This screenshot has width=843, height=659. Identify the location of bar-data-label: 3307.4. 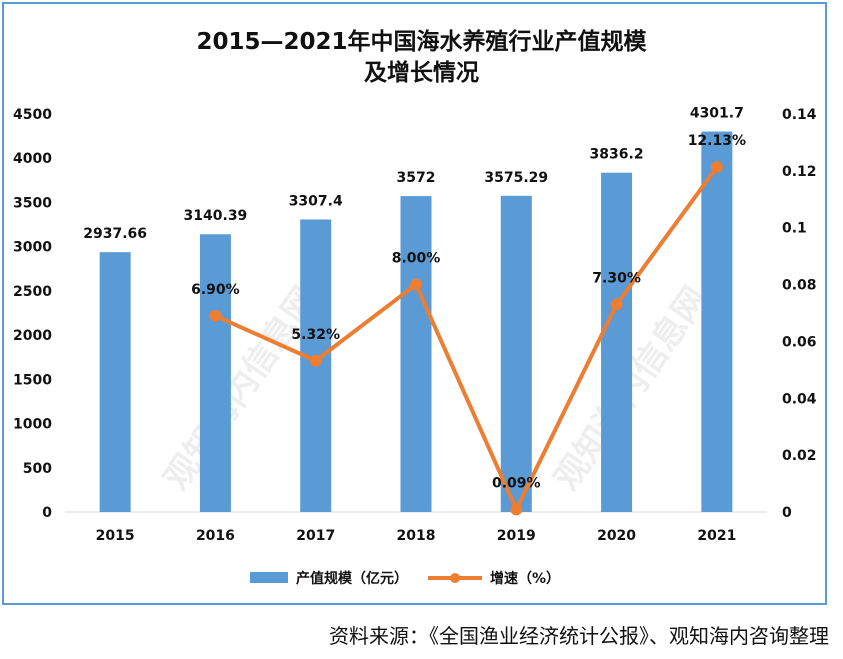
(316, 201).